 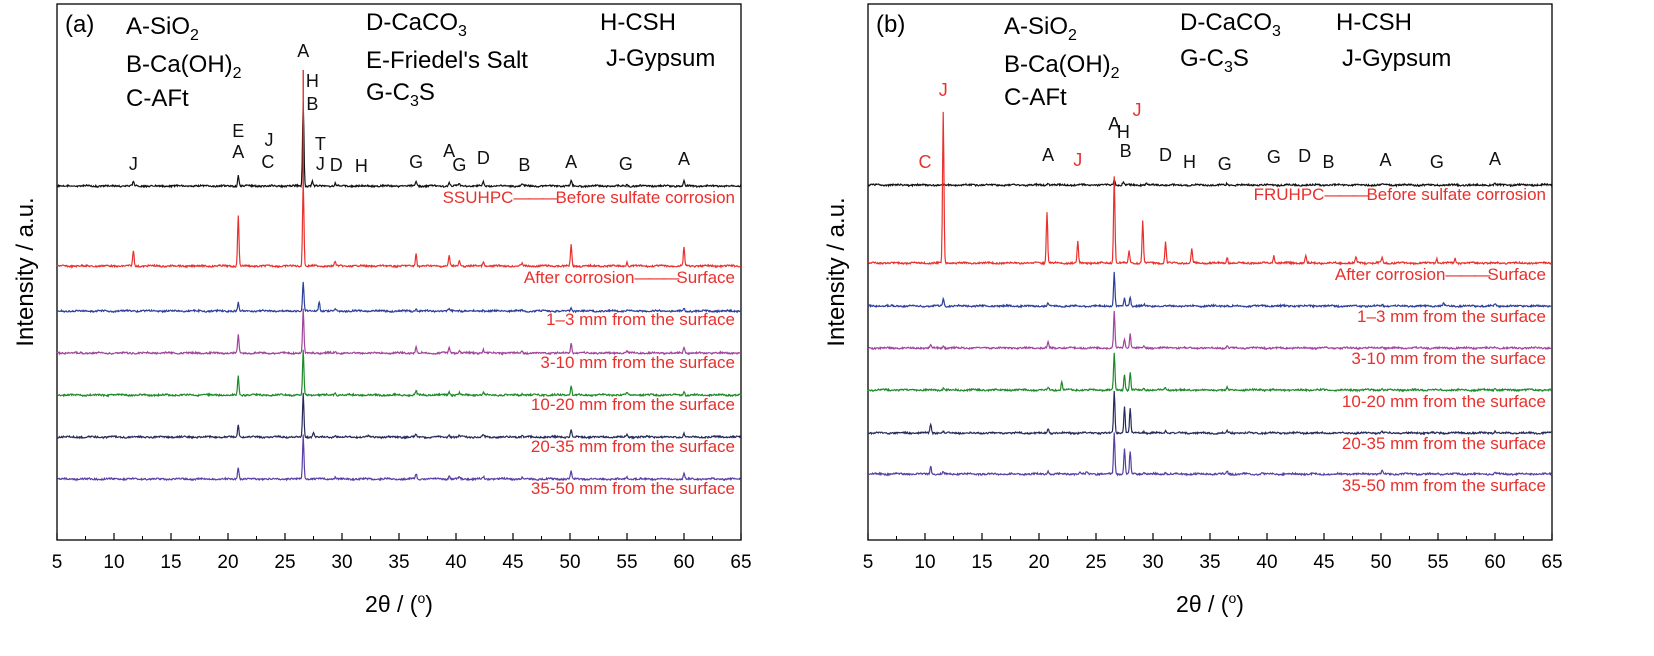 I want to click on legend-entry: H-CSH, so click(x=1374, y=22).